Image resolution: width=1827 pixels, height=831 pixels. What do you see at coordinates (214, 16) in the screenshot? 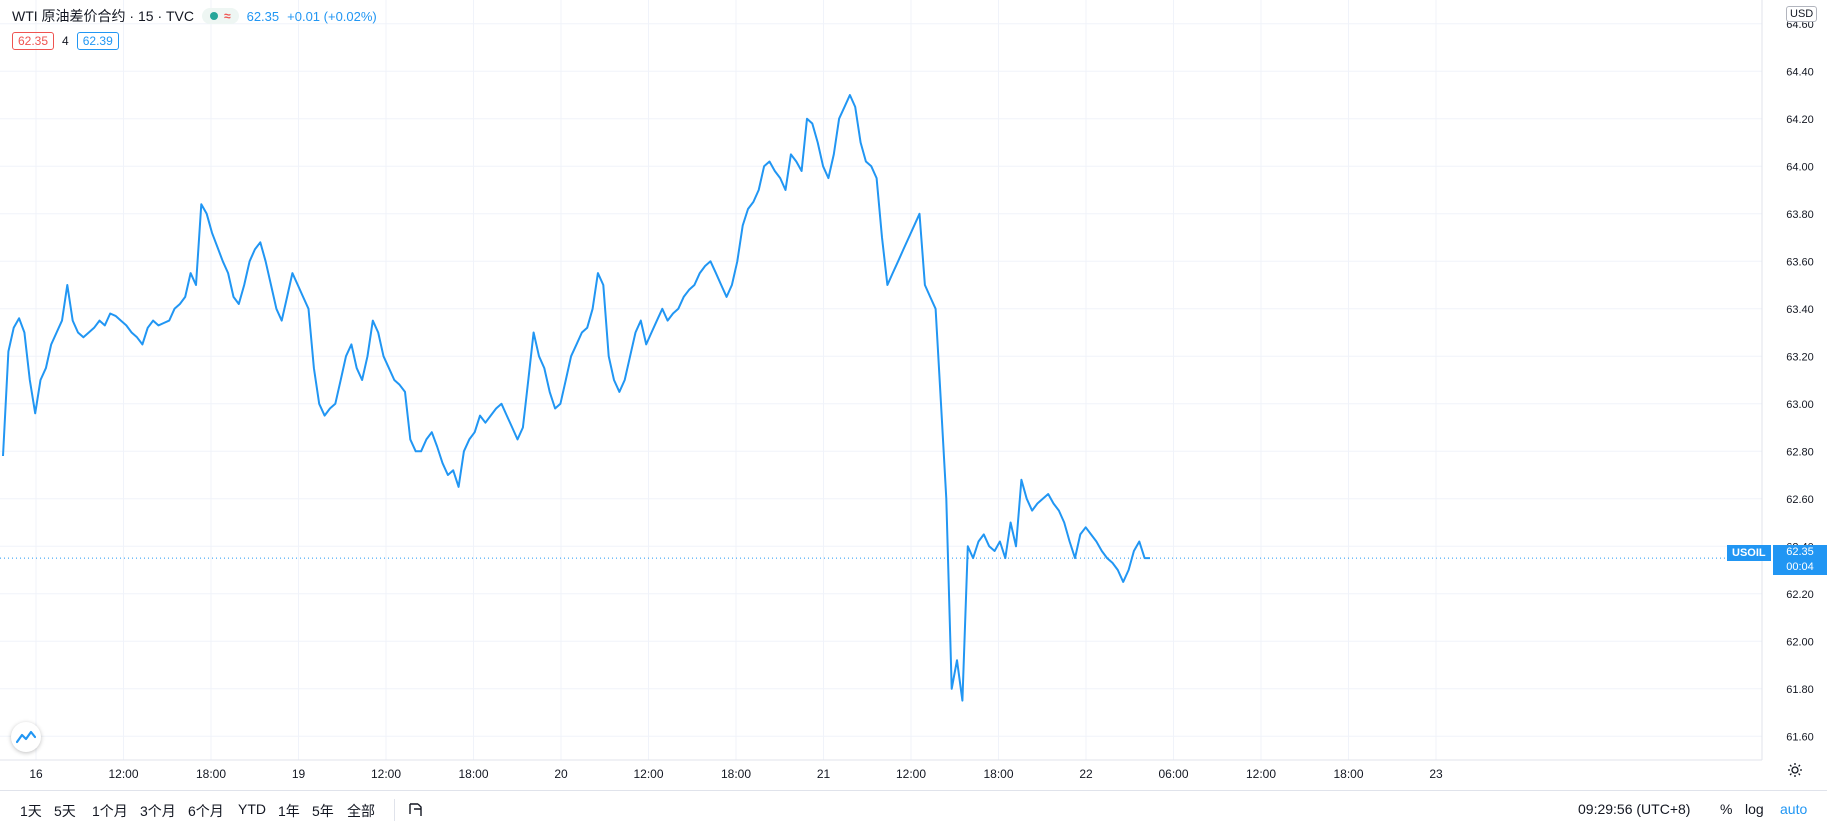
I see `market-open-dot-icon` at bounding box center [214, 16].